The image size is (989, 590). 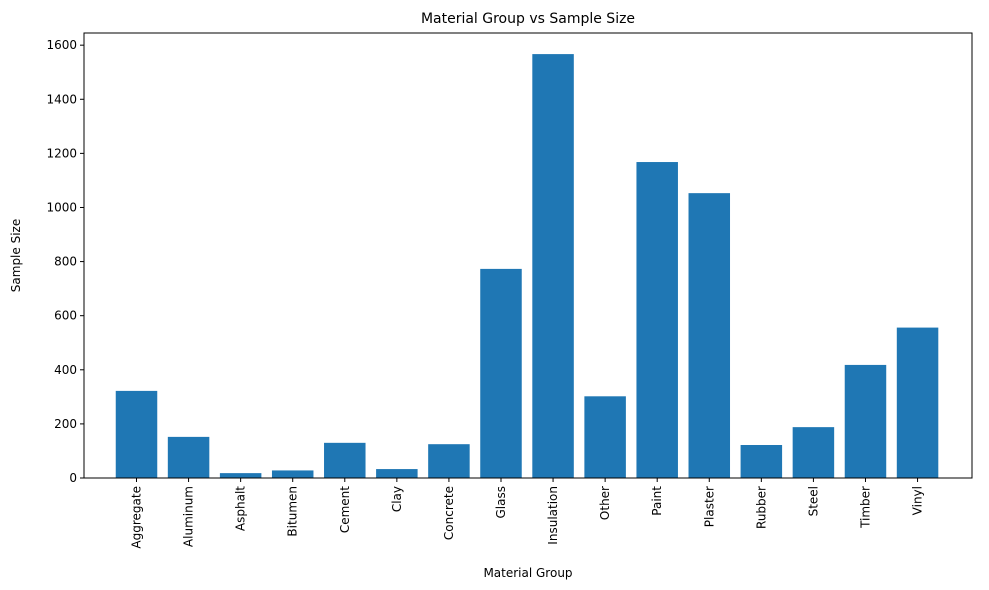 I want to click on chart-title: Material Group vs Sample Size, so click(x=528, y=19).